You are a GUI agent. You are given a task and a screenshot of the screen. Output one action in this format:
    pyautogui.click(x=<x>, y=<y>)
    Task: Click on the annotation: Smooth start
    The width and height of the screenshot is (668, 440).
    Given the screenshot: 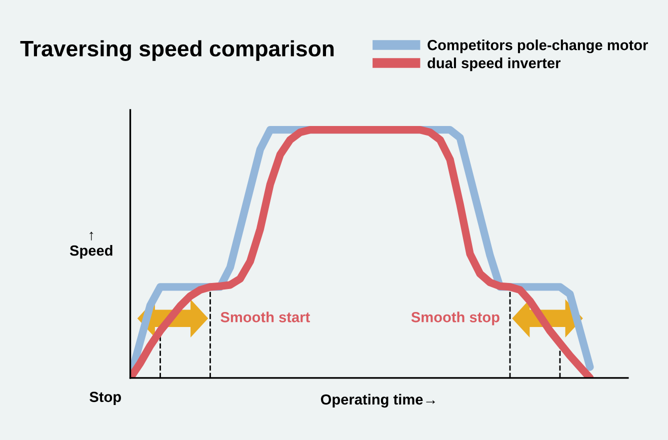 What is the action you would take?
    pyautogui.click(x=265, y=317)
    